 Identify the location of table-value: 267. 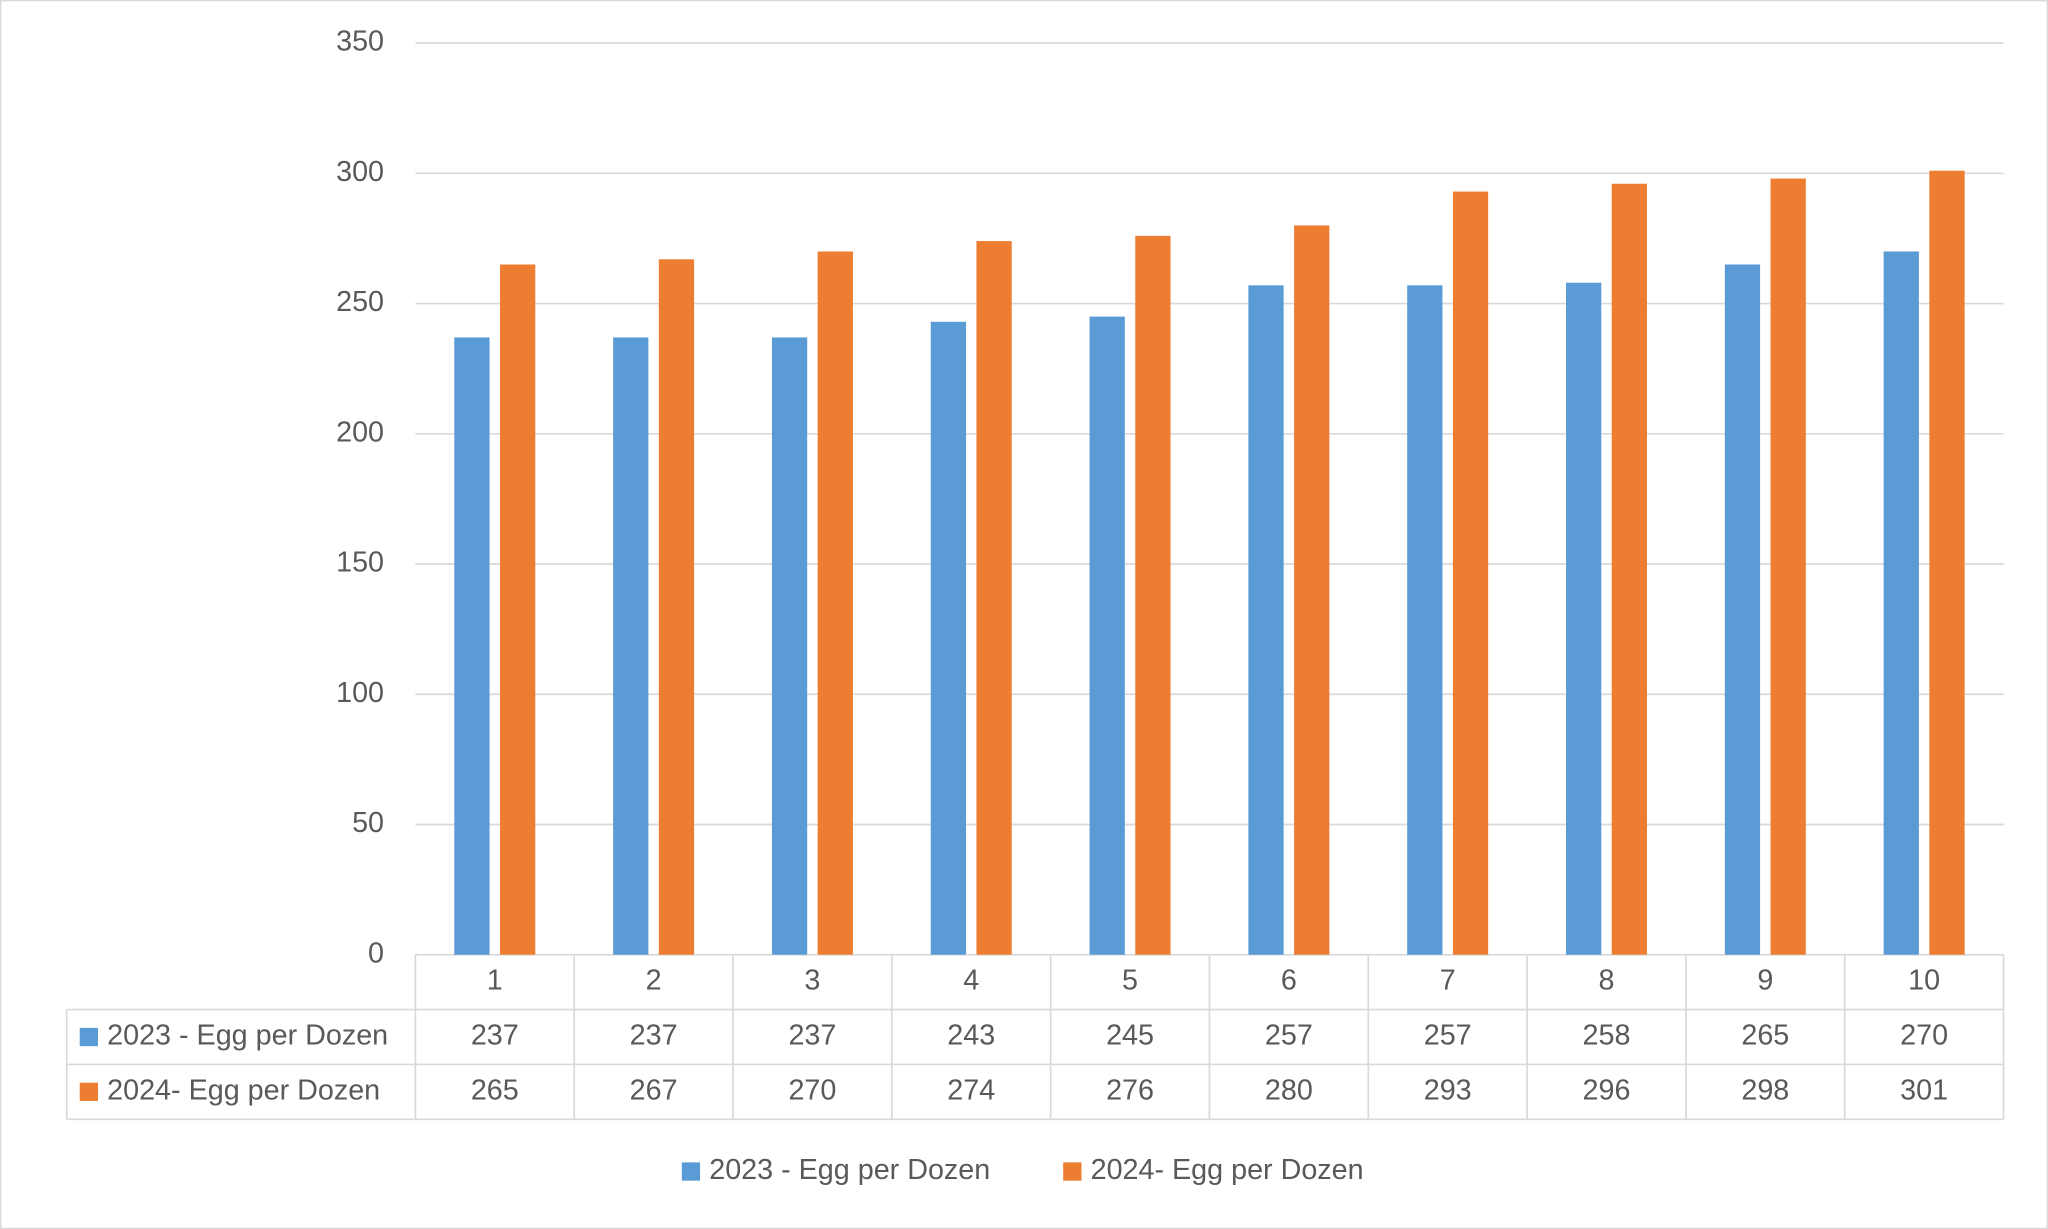
(654, 1090).